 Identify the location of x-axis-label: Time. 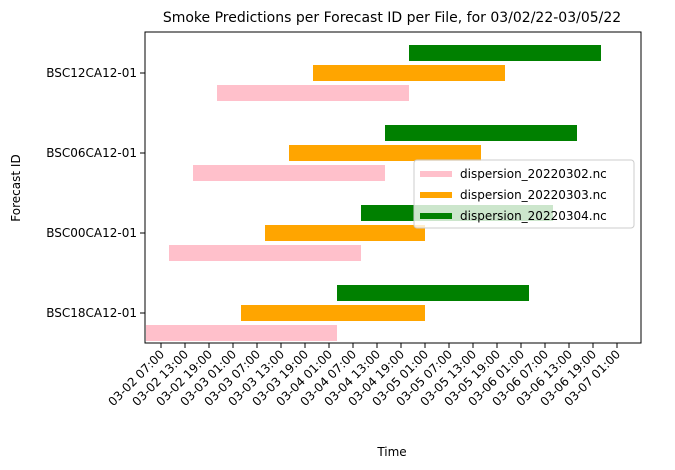
(391, 452).